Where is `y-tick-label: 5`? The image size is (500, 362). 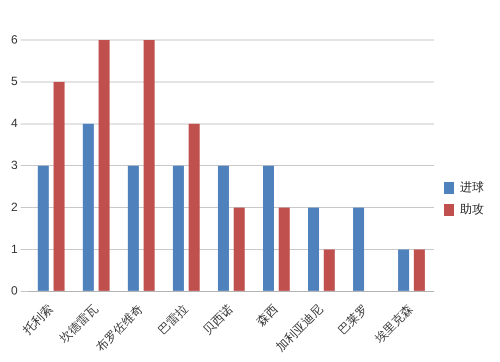 y-tick-label: 5 is located at coordinates (14, 81).